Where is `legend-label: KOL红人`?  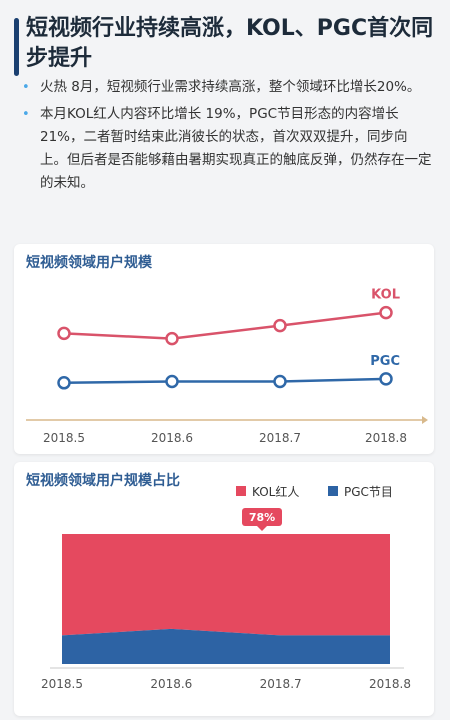
legend-label: KOL红人 is located at coordinates (275, 491).